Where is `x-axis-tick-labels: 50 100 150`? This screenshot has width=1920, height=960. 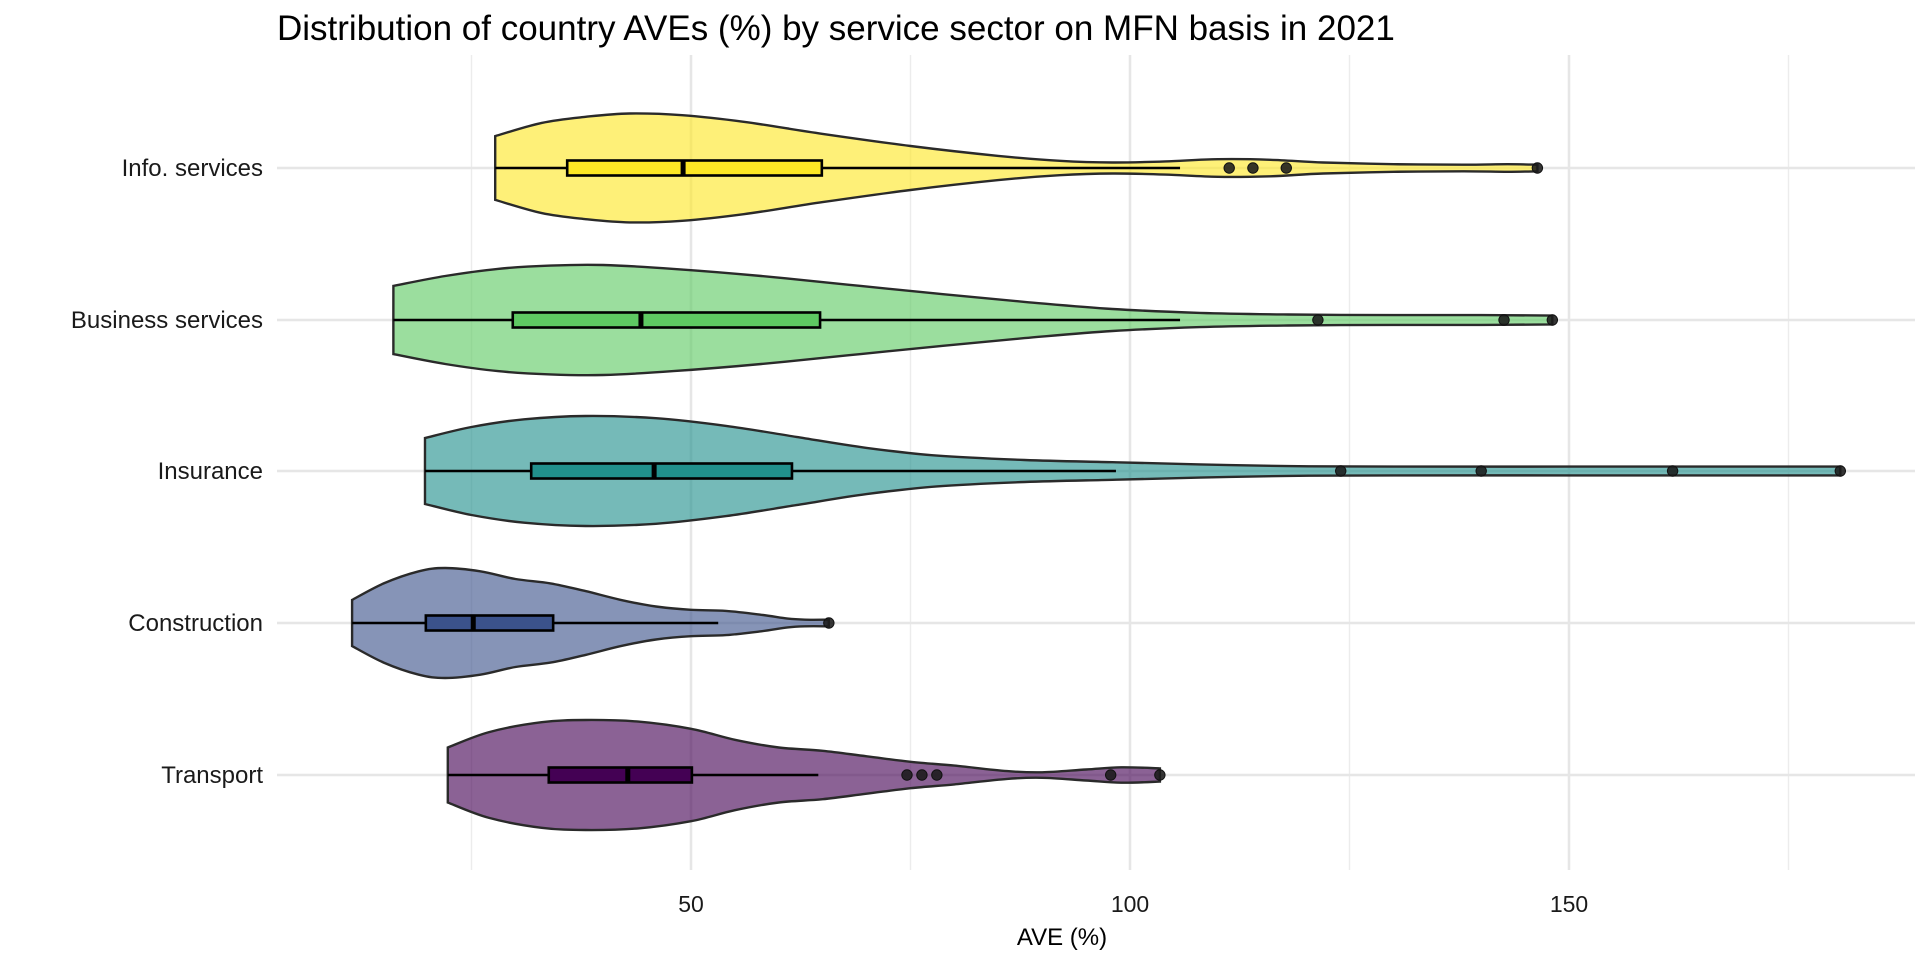 x-axis-tick-labels: 50 100 150 is located at coordinates (1133, 904).